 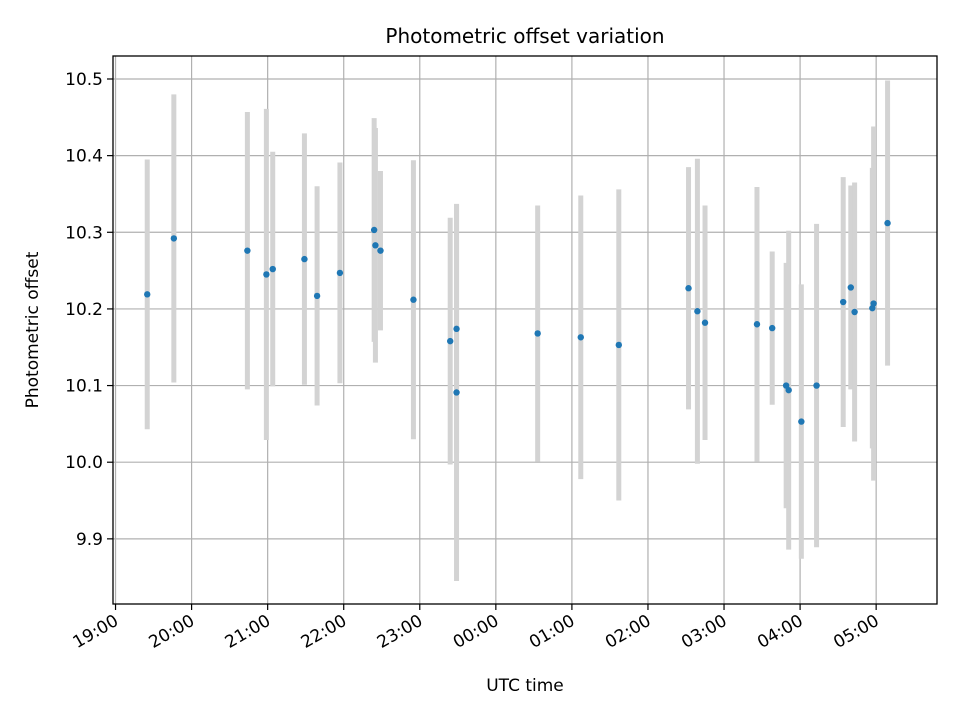 I want to click on y-tick-label: 10.5, so click(x=84, y=80).